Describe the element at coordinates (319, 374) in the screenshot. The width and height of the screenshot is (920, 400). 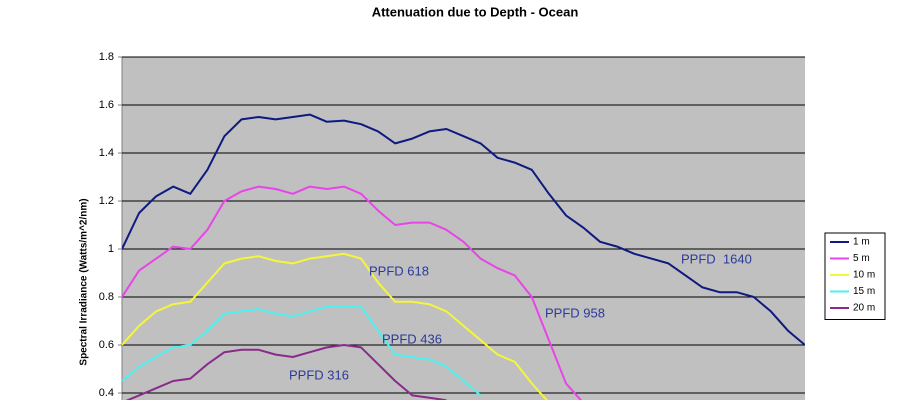
I see `annotation: PPFD 316` at that location.